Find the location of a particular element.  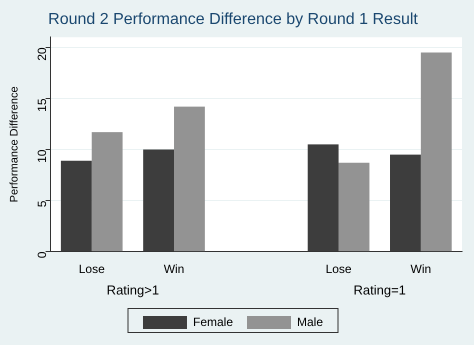

chart-title: Round 2 Performance Difference by Round 1 Result is located at coordinates (233, 19).